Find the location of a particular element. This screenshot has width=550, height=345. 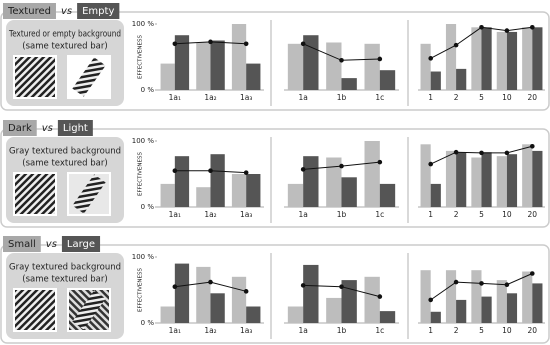

header-a: Small is located at coordinates (22, 244).